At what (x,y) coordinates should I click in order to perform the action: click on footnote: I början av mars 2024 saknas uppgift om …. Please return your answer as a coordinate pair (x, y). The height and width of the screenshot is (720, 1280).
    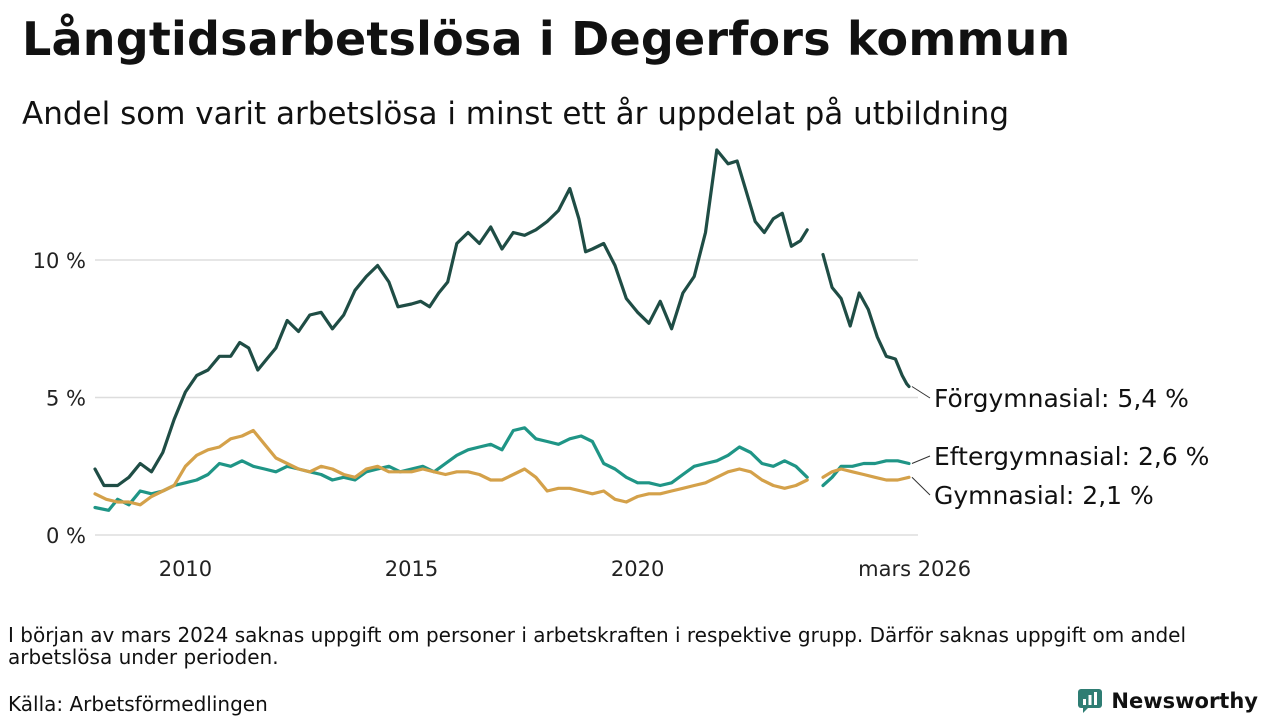
    Looking at the image, I should click on (597, 646).